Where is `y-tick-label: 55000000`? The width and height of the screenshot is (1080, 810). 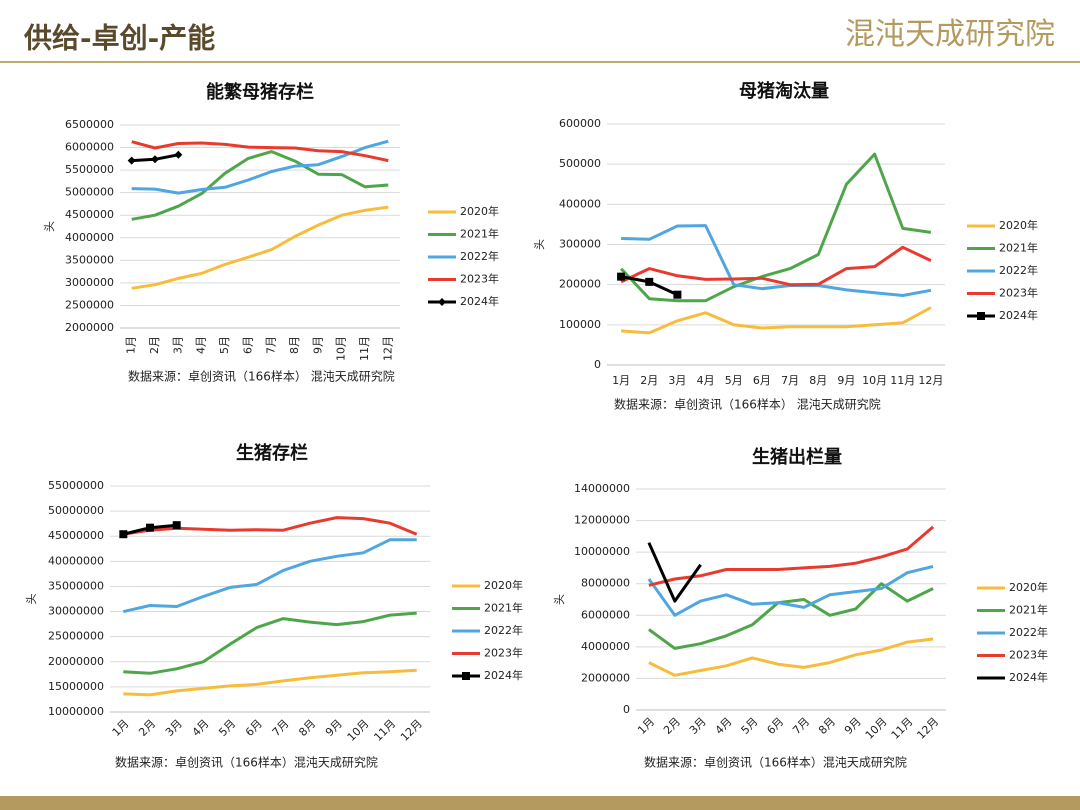 y-tick-label: 55000000 is located at coordinates (76, 485).